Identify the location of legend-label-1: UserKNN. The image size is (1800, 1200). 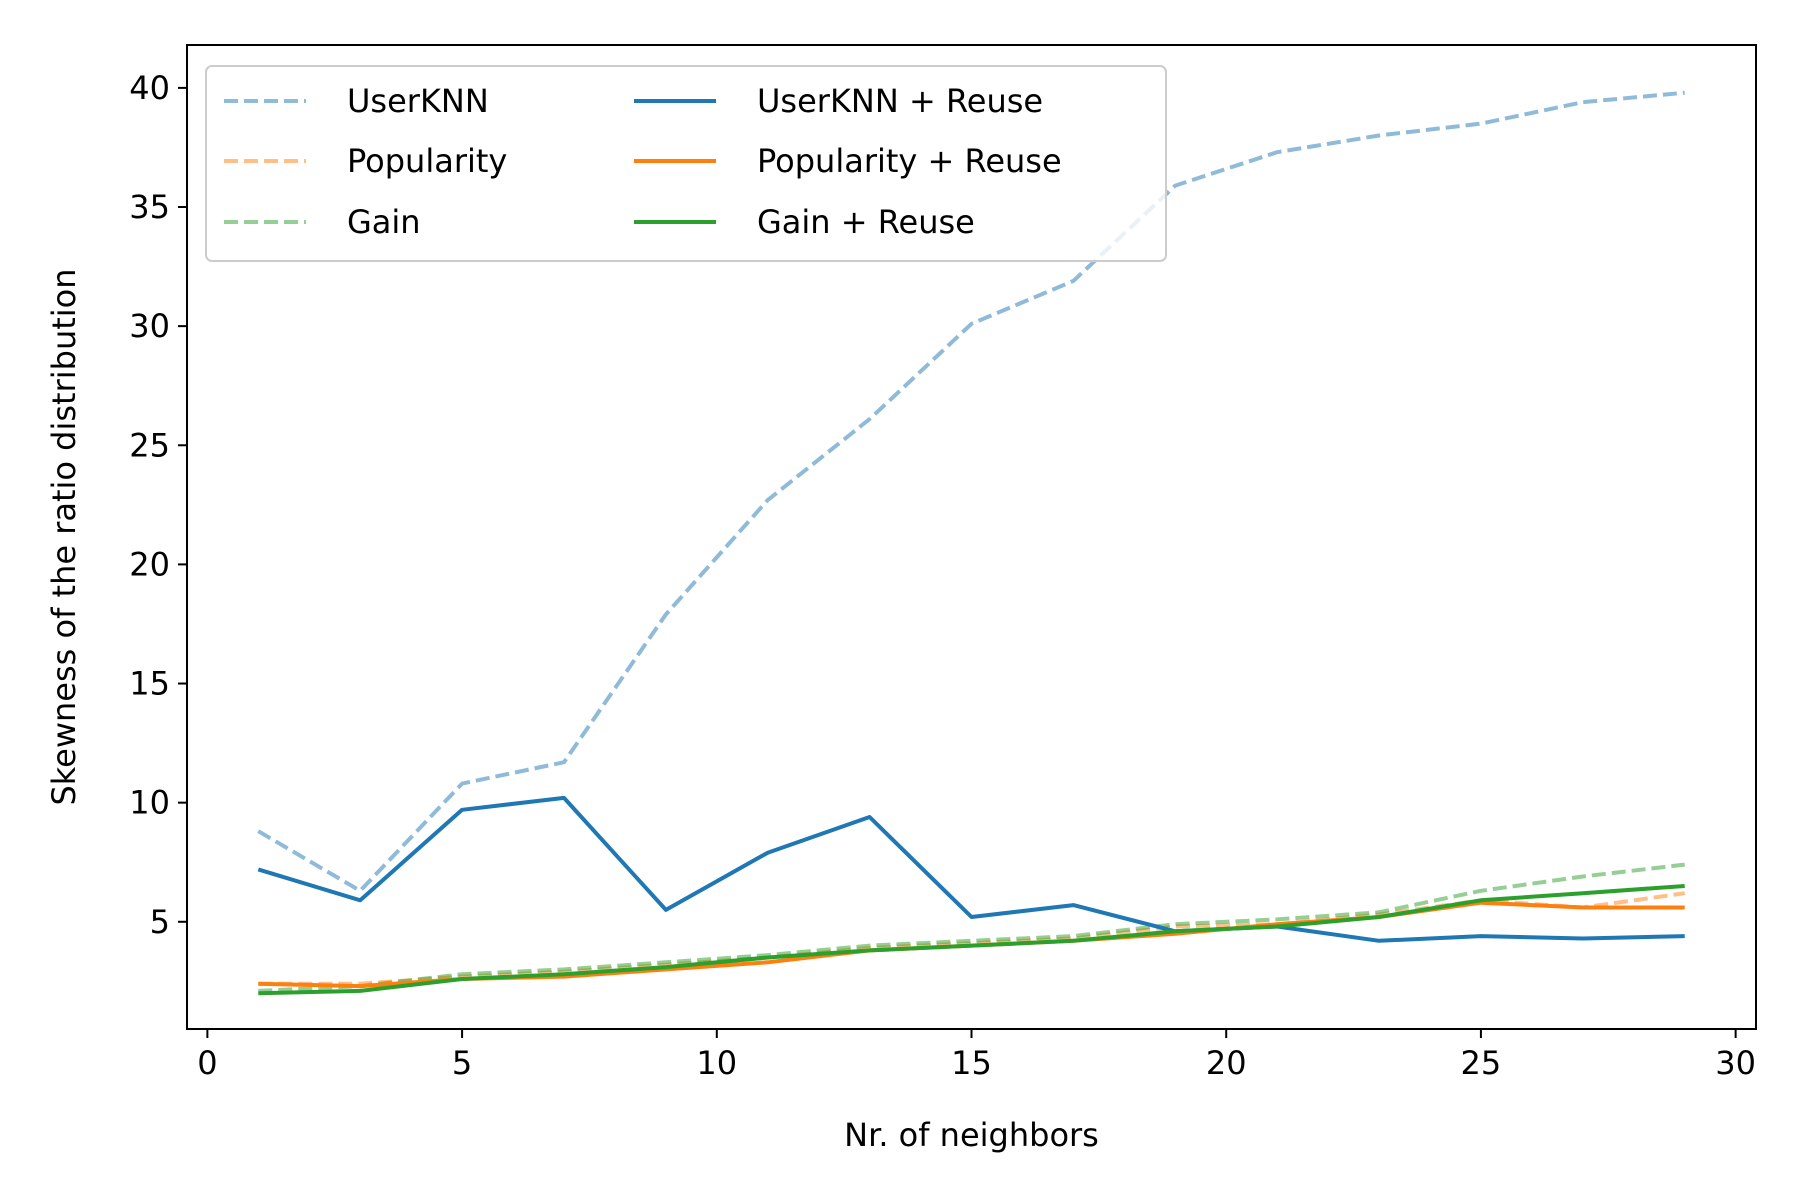
(418, 101).